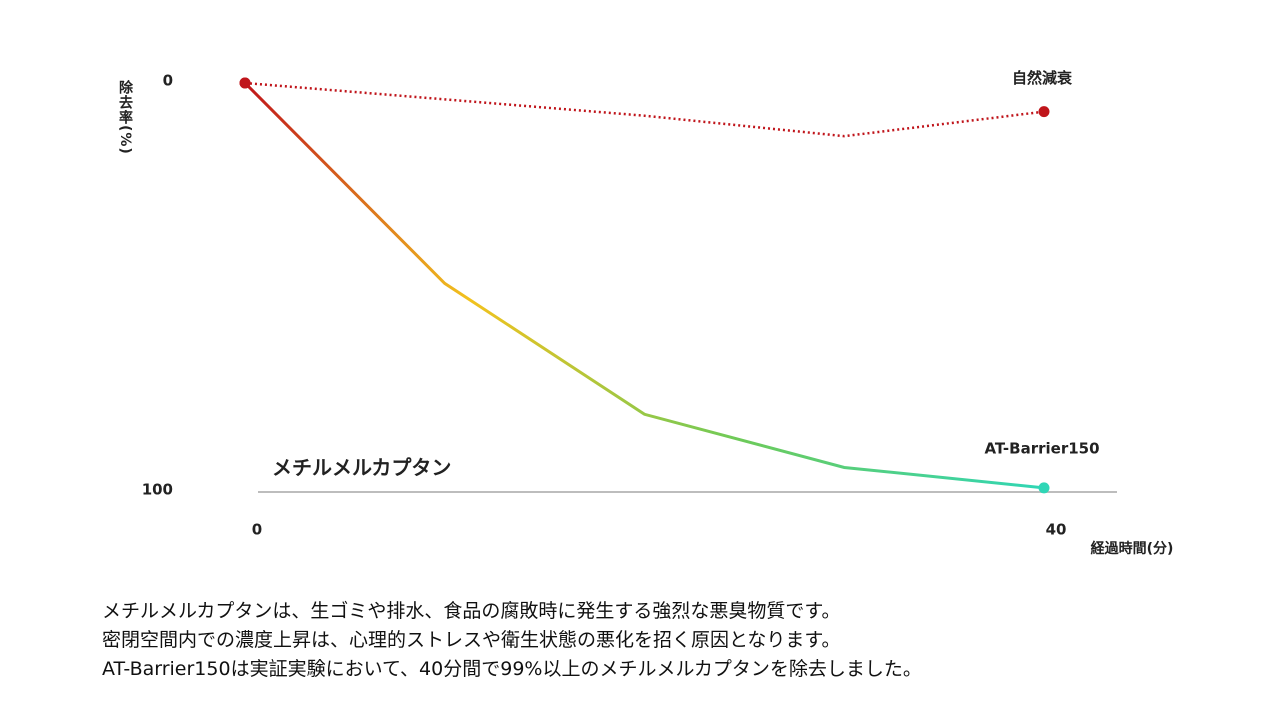 Image resolution: width=1280 pixels, height=720 pixels. Describe the element at coordinates (257, 530) in the screenshot. I see `x-tick-label: 0` at that location.